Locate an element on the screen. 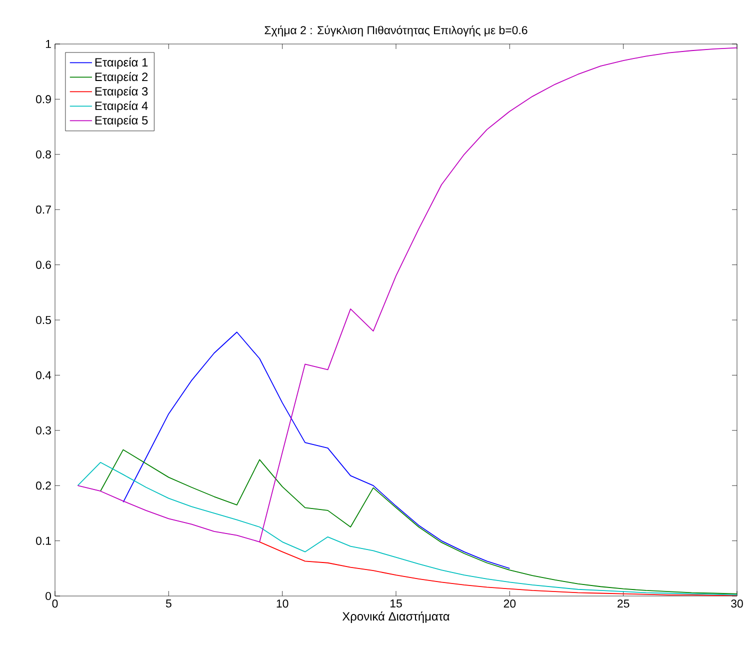 The image size is (753, 660). y-tick-label: 1 is located at coordinates (48, 44).